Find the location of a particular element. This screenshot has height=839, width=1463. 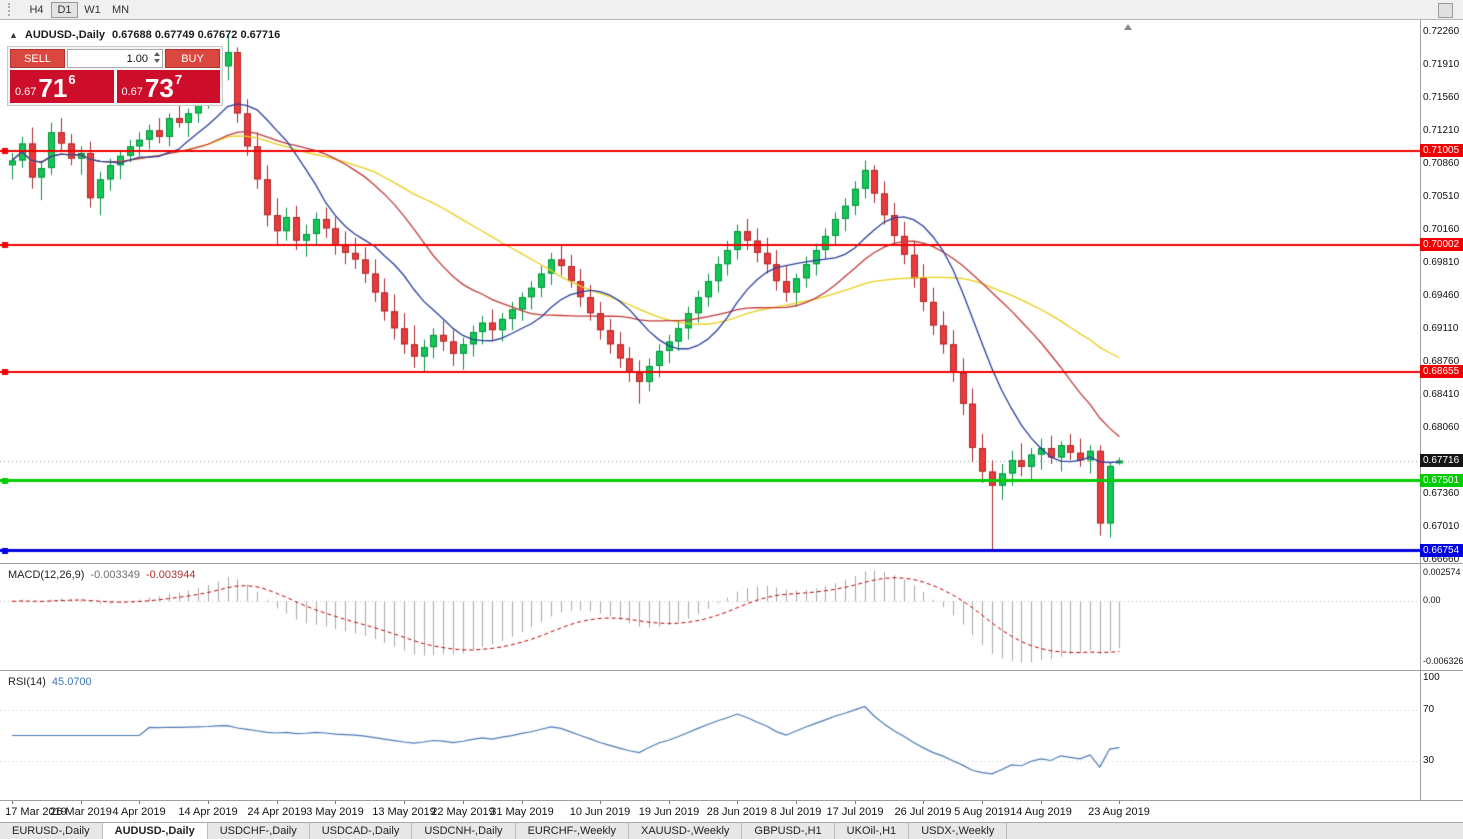

timeframe-d1-button: D1 is located at coordinates (64, 9).